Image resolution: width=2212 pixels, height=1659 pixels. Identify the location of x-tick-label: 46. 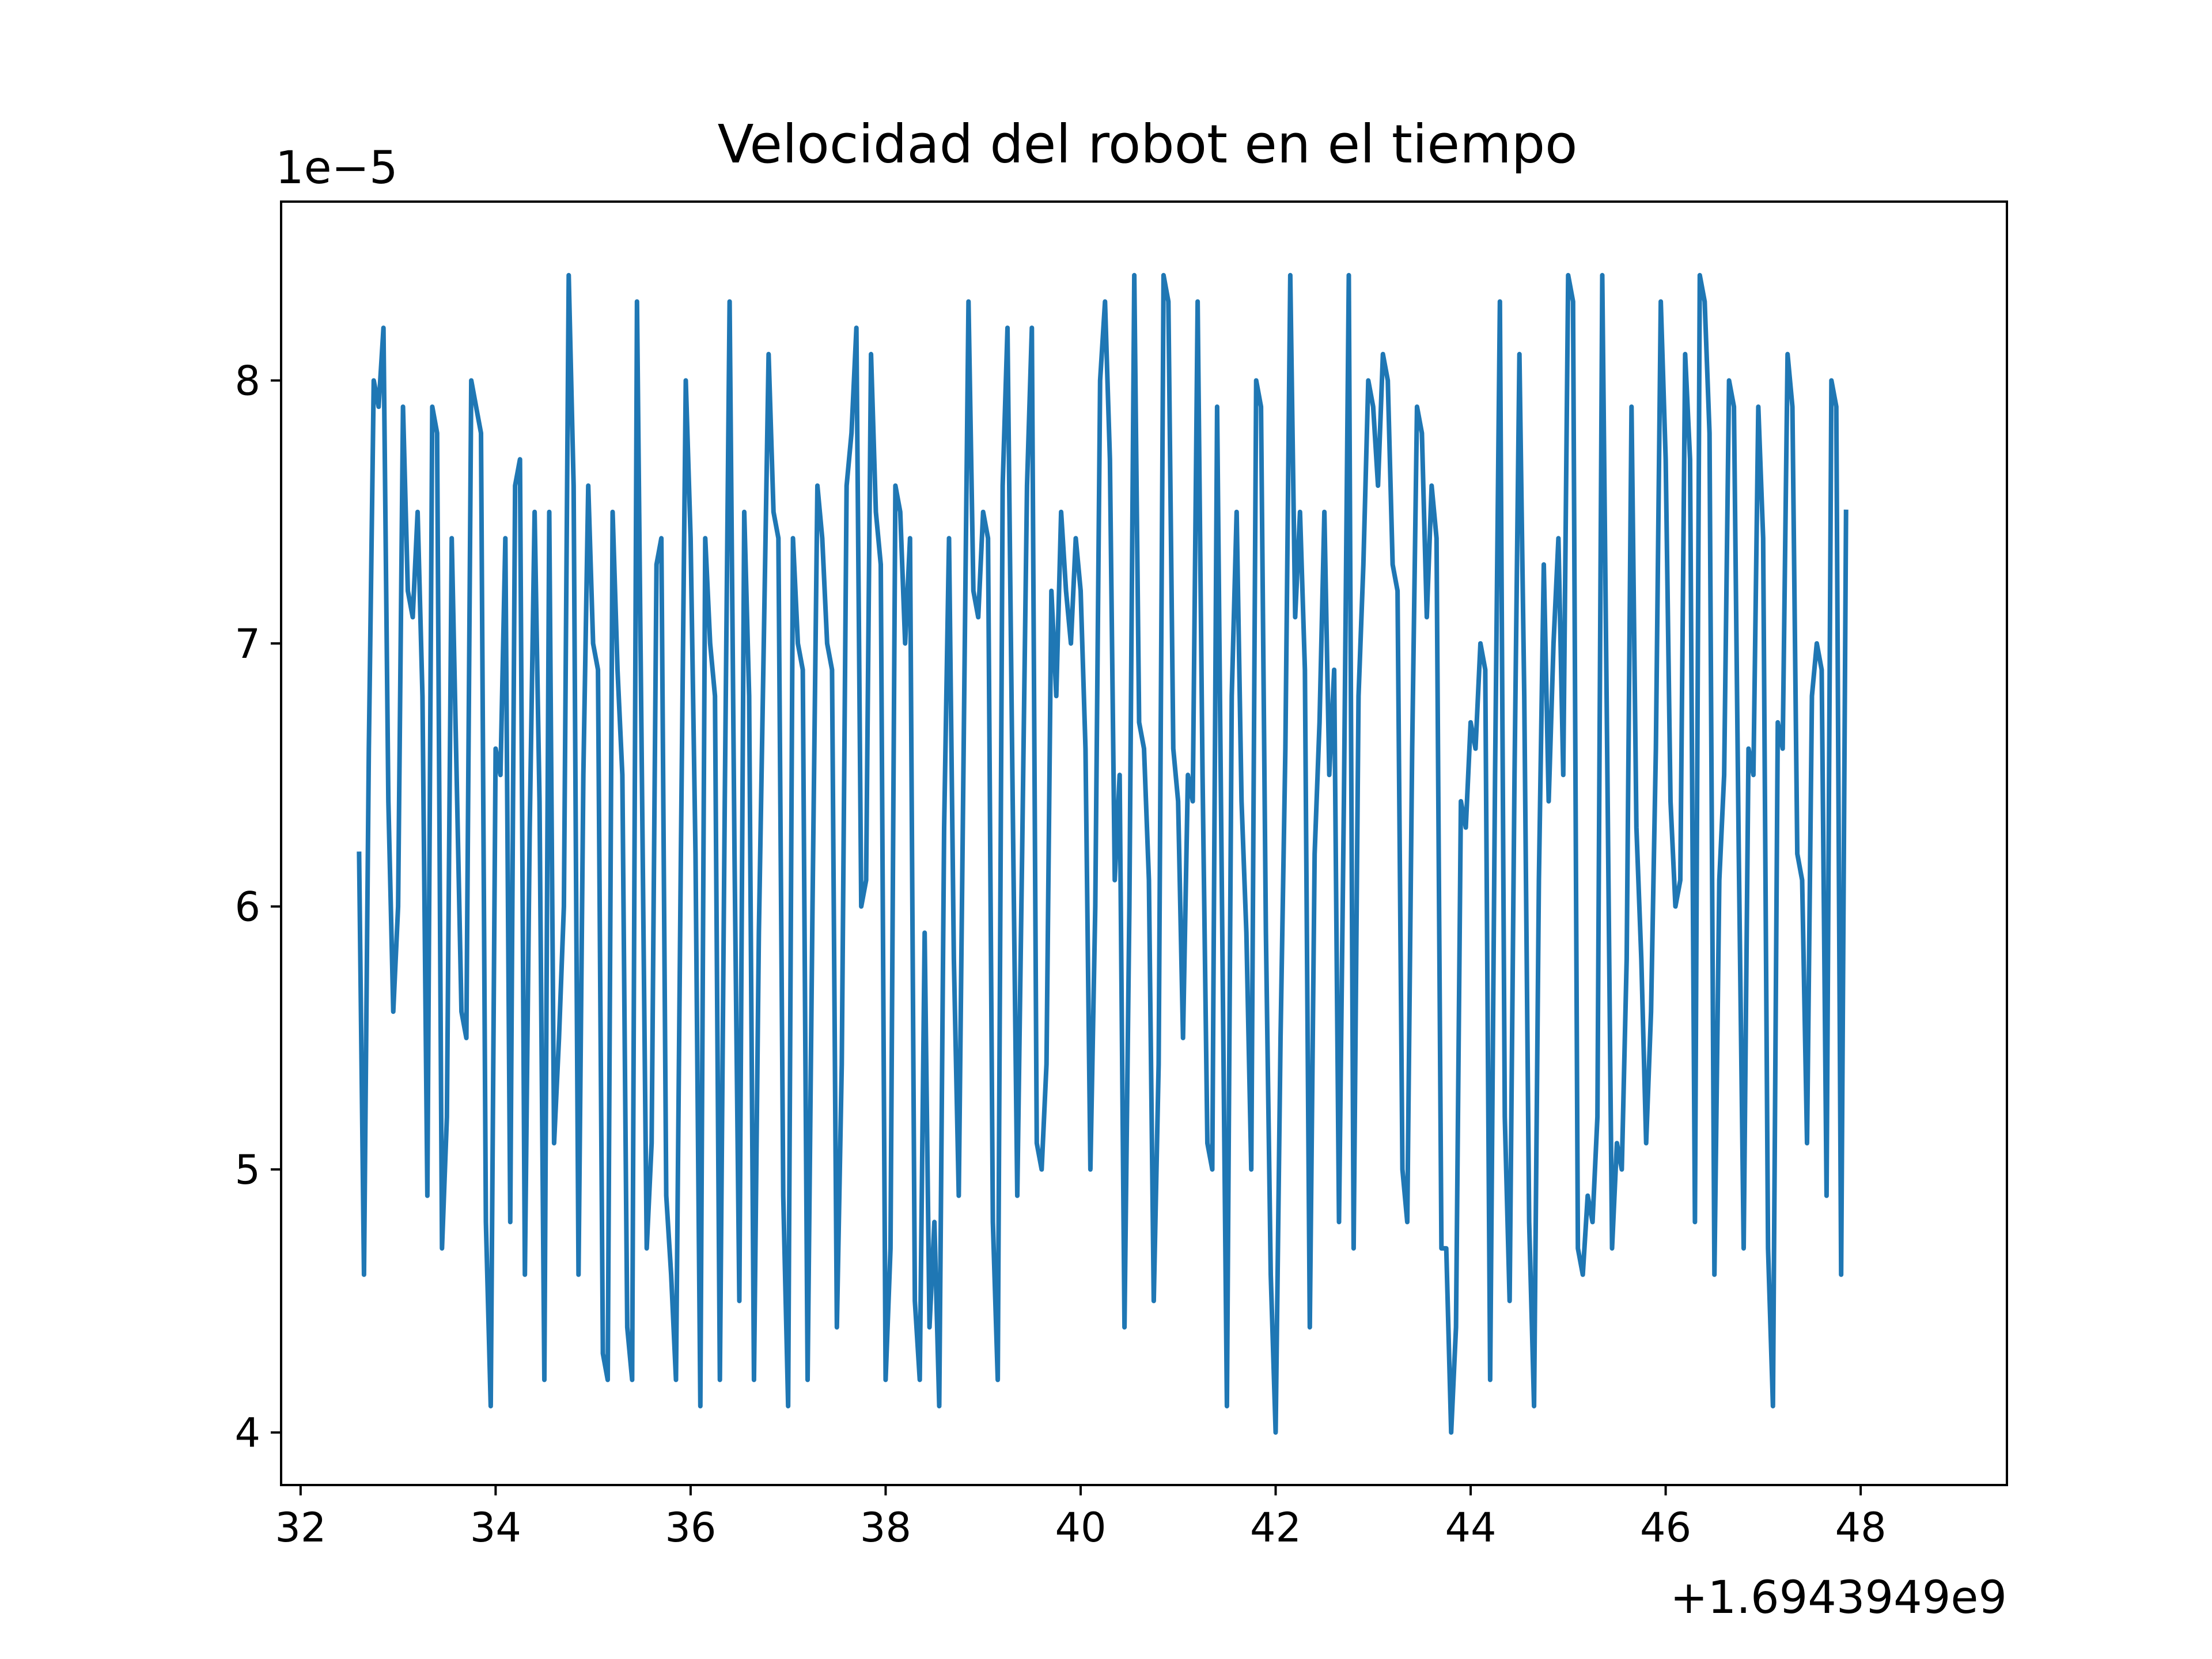
(1665, 1527).